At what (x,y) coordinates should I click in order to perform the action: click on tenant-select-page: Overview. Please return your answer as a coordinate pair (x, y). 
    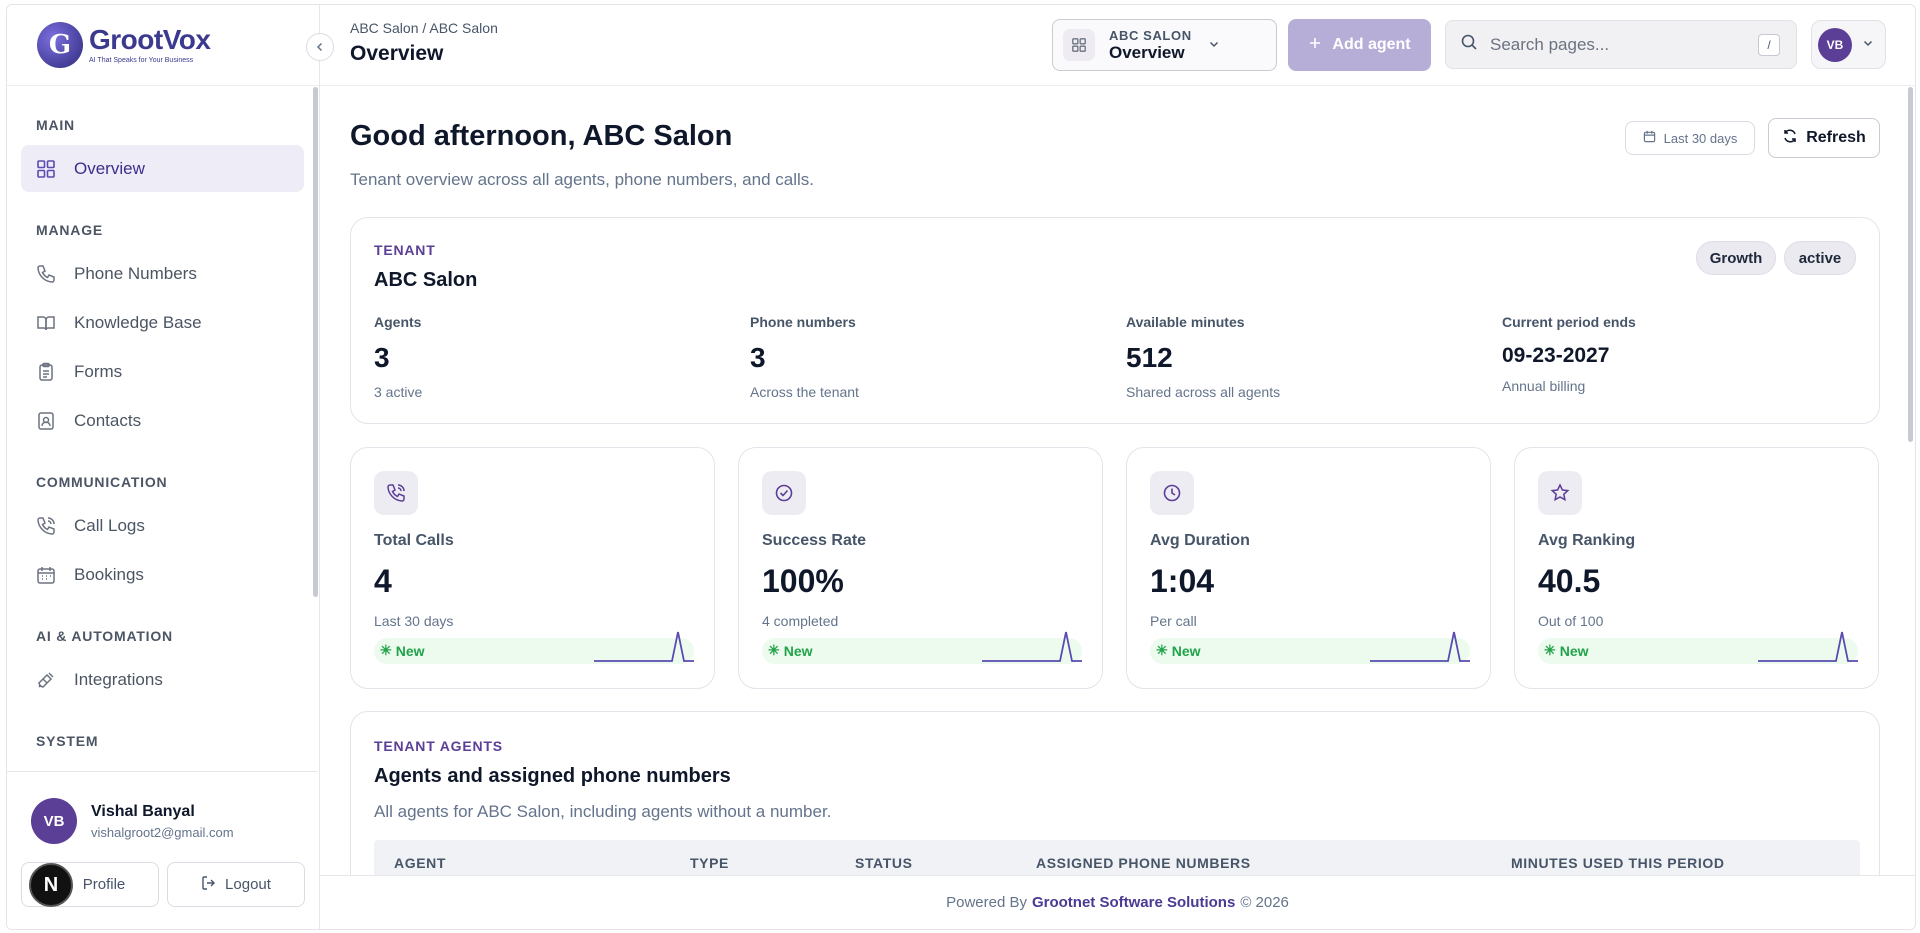
    Looking at the image, I should click on (1147, 52).